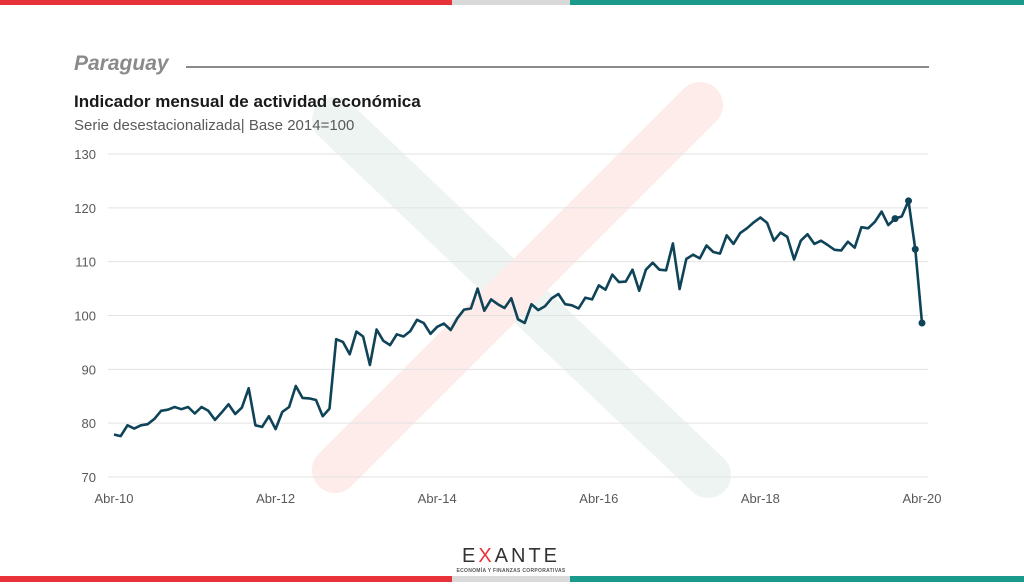 The image size is (1024, 584). I want to click on country-label: Paraguay, so click(121, 63).